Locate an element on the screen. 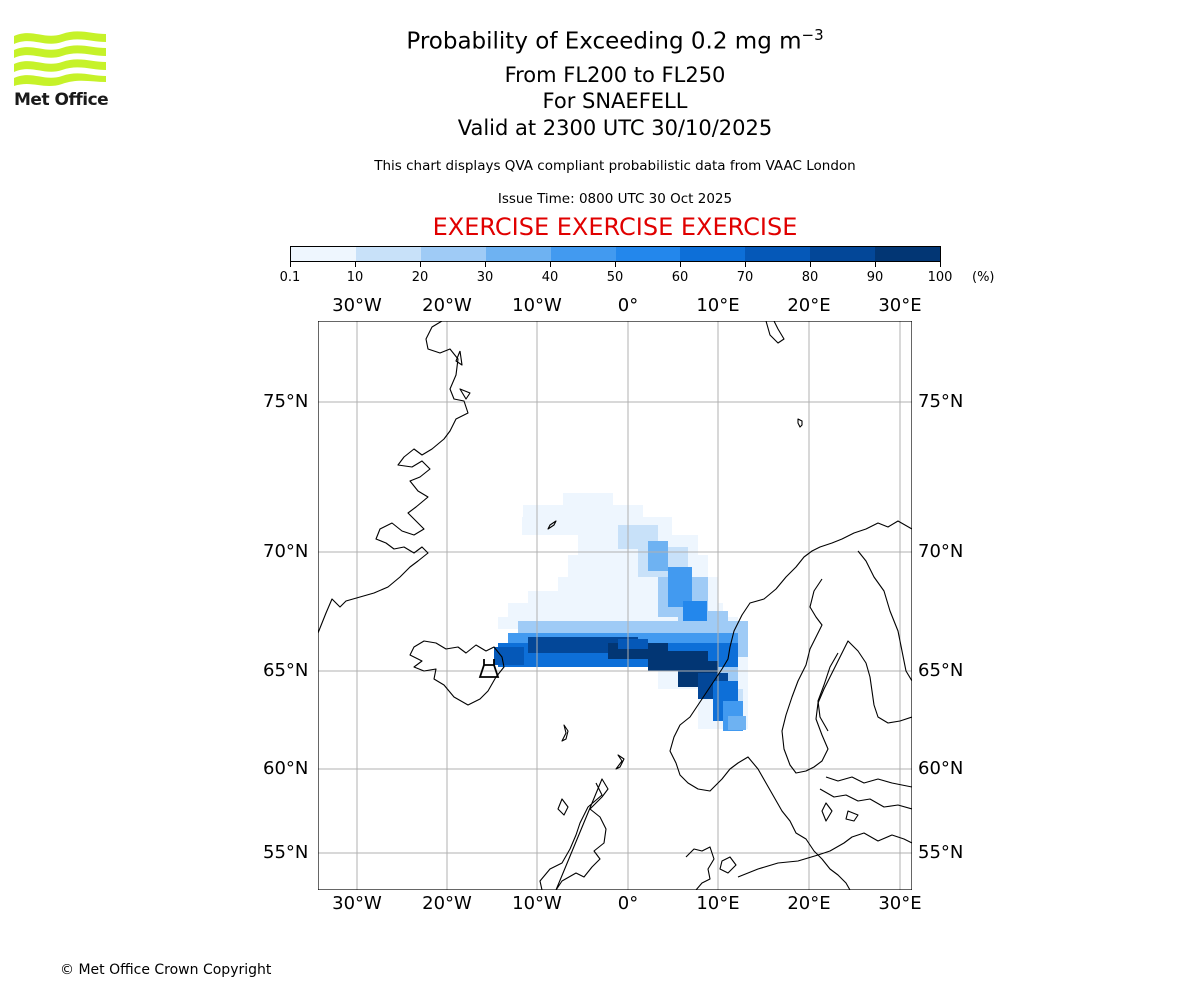 Image resolution: width=1200 pixels, height=1000 pixels. colorbar-tick-label: 90 is located at coordinates (875, 277).